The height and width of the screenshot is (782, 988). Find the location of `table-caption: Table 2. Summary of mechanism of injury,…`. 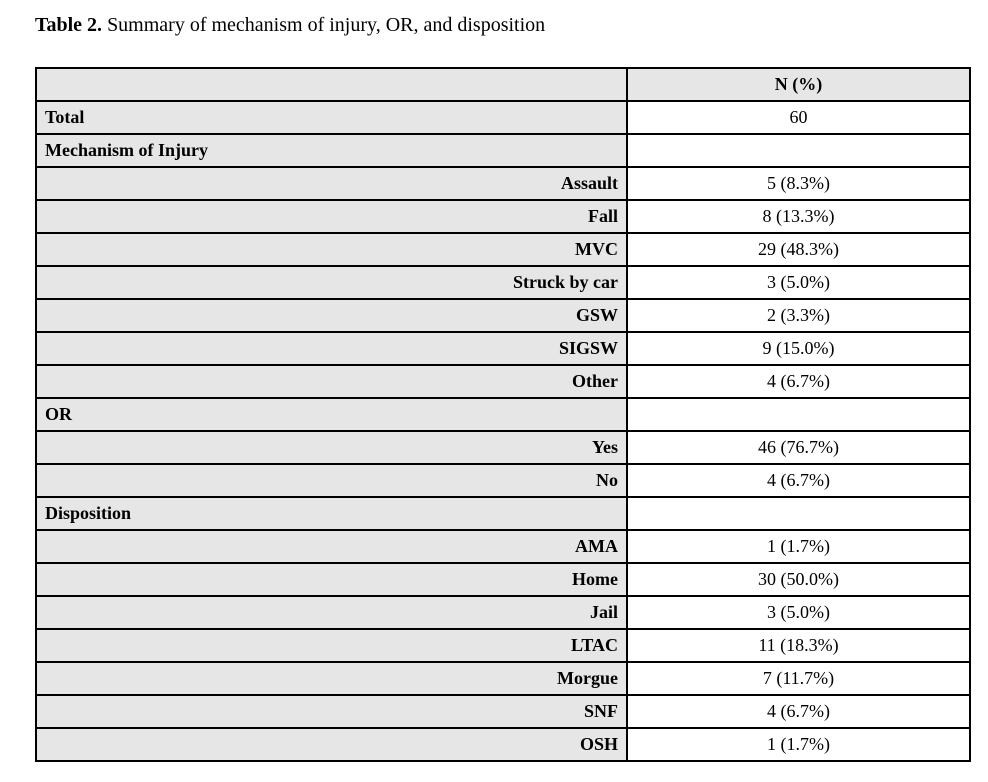

table-caption: Table 2. Summary of mechanism of injury,… is located at coordinates (290, 25).